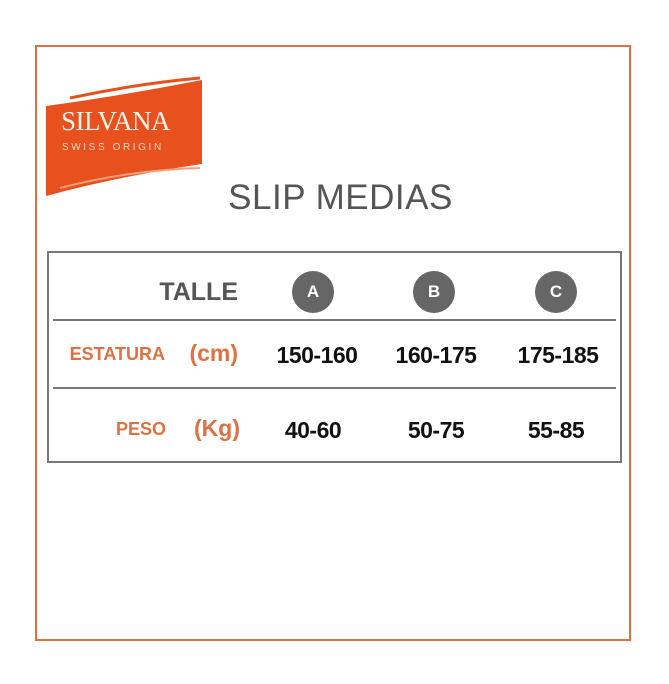  I want to click on size-badge-b: B, so click(434, 292).